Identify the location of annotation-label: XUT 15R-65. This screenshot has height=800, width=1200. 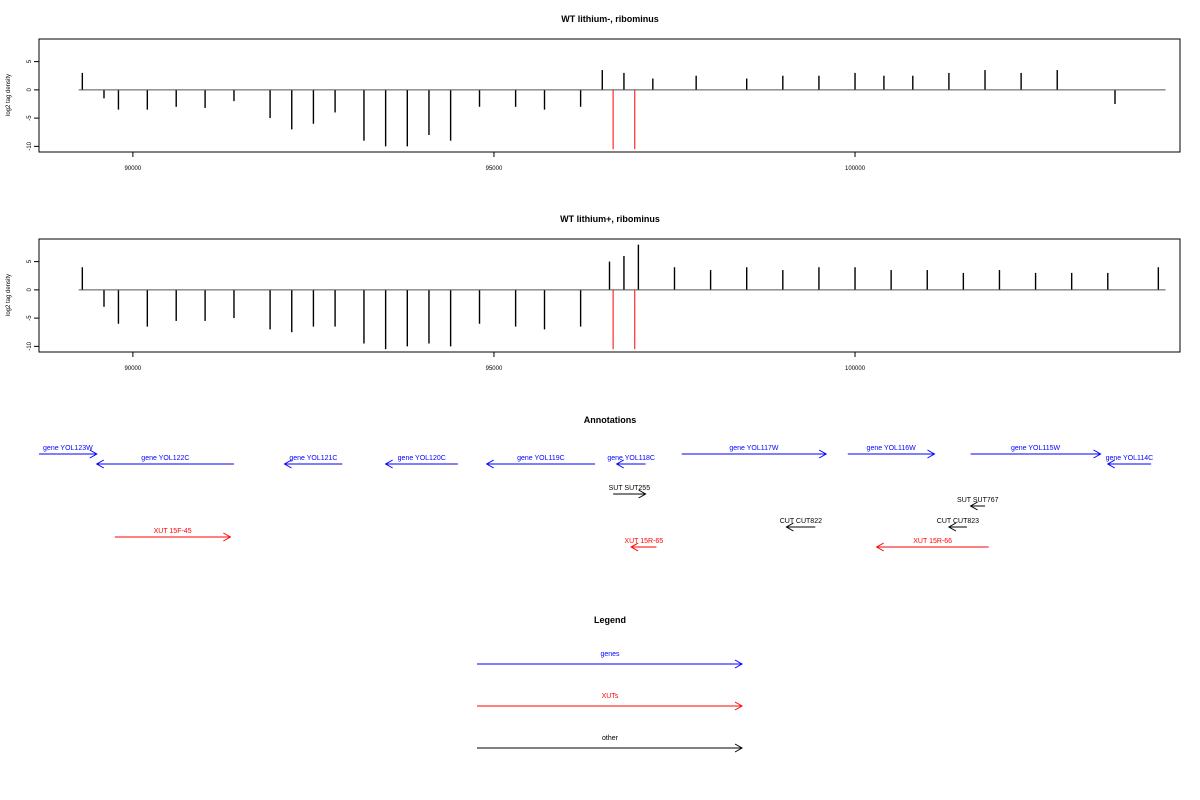
(643, 541).